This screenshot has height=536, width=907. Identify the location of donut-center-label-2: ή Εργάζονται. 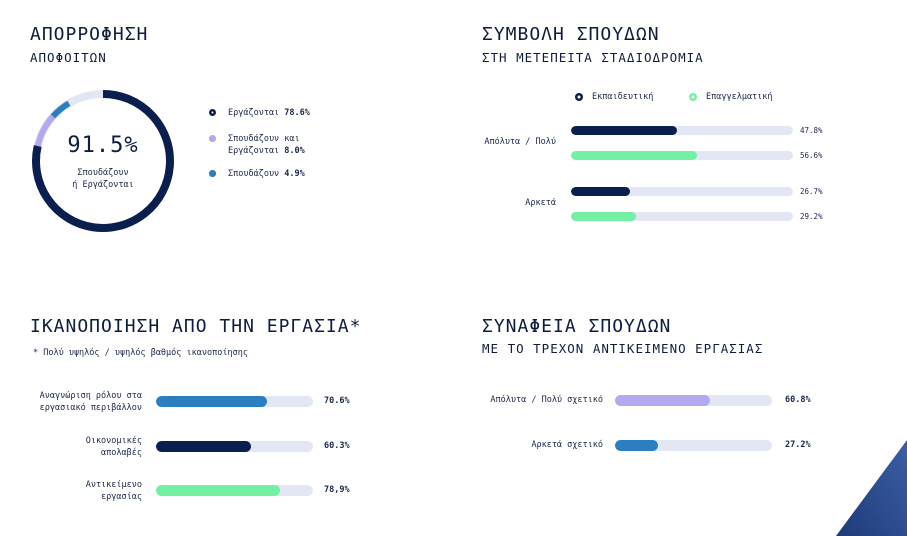
(103, 185).